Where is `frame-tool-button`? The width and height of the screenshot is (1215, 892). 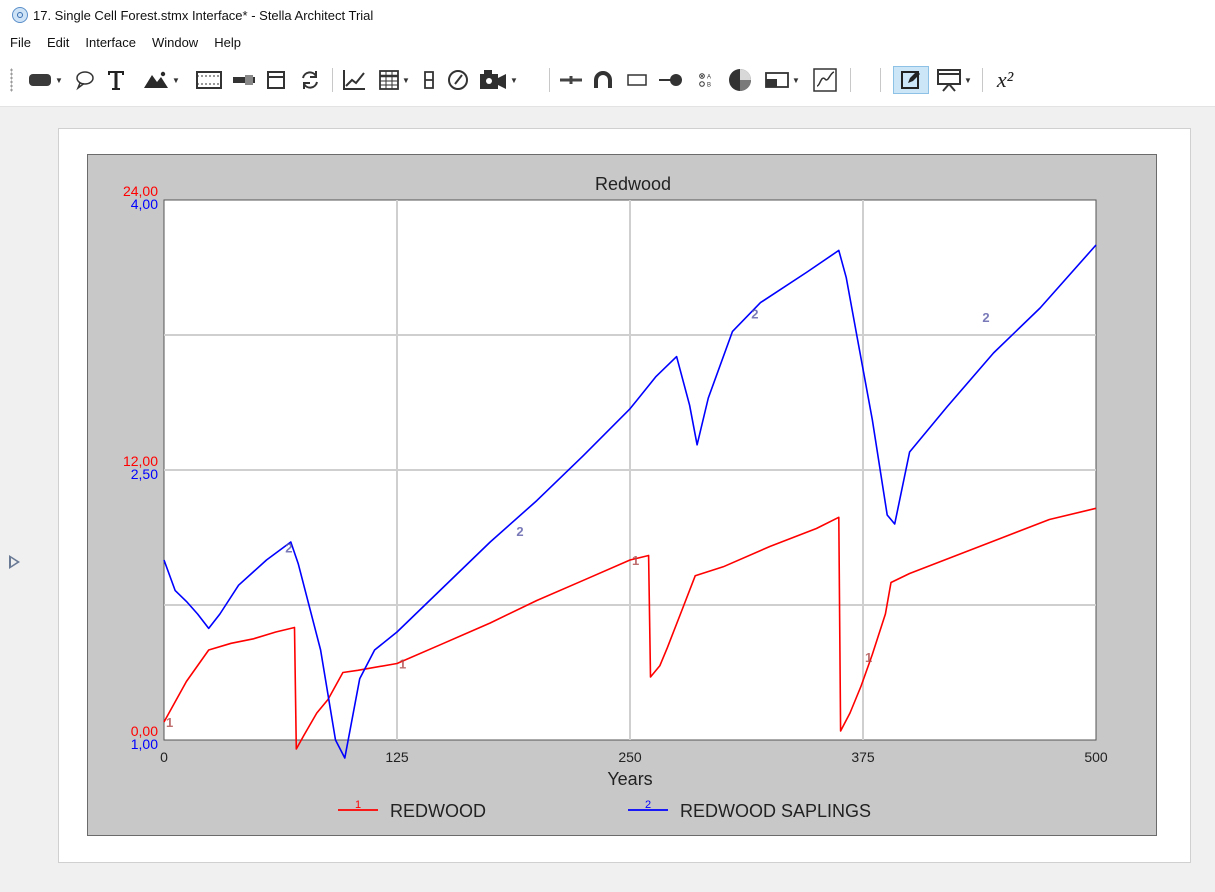
frame-tool-button is located at coordinates (276, 80).